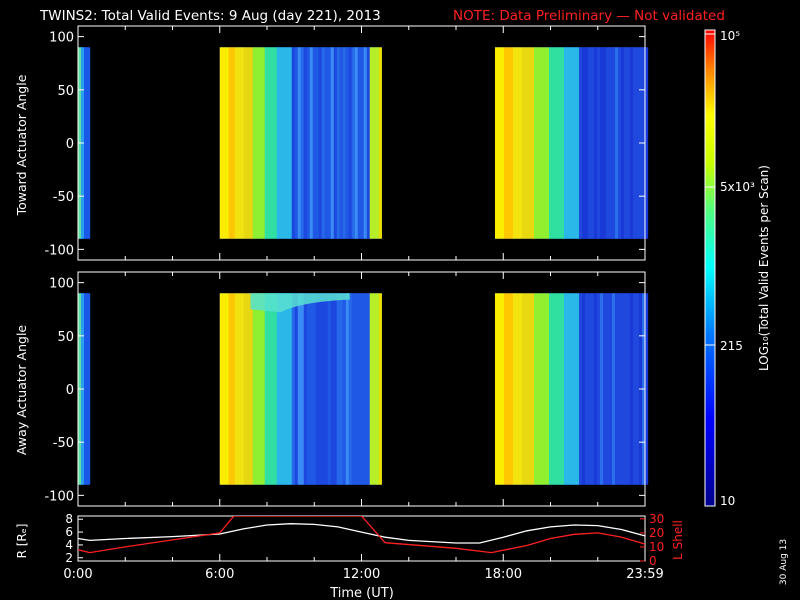 The image size is (800, 600). What do you see at coordinates (65, 91) in the screenshot?
I see `y-tick-label: 50` at bounding box center [65, 91].